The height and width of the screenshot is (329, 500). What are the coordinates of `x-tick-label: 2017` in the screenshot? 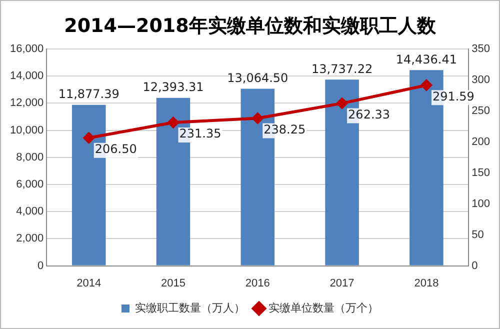 It's located at (342, 283).